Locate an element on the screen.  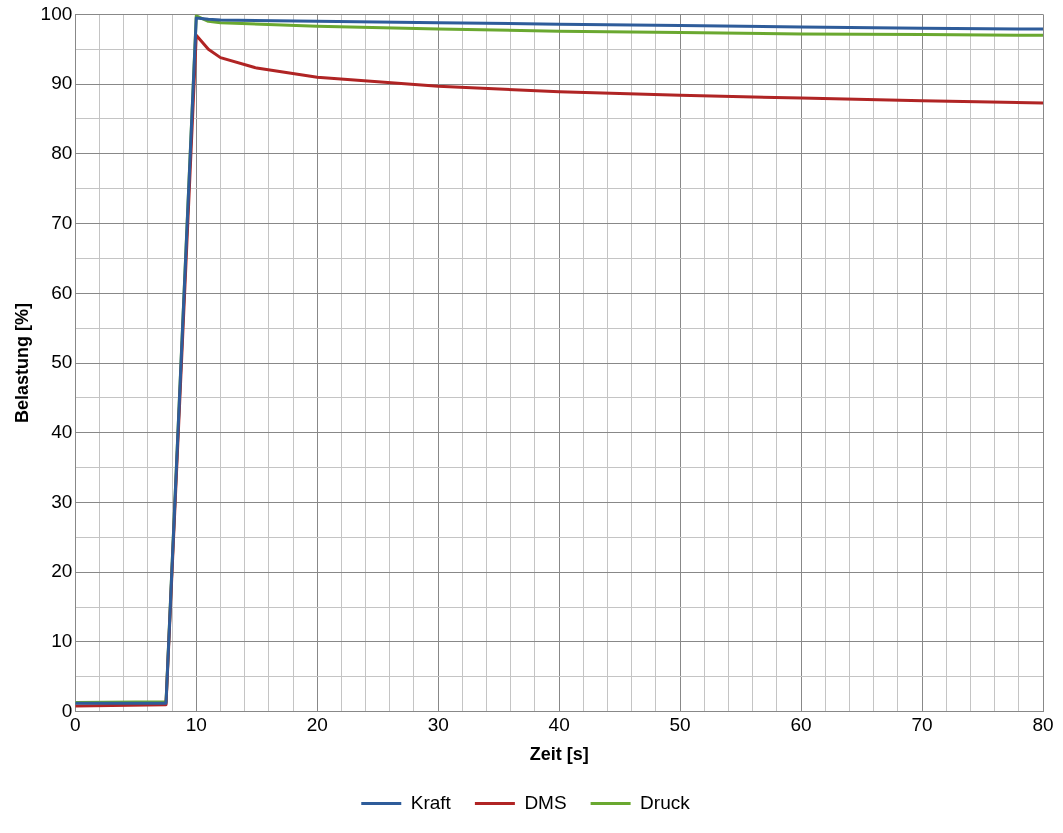
y-tick-label: 60 is located at coordinates (62, 292).